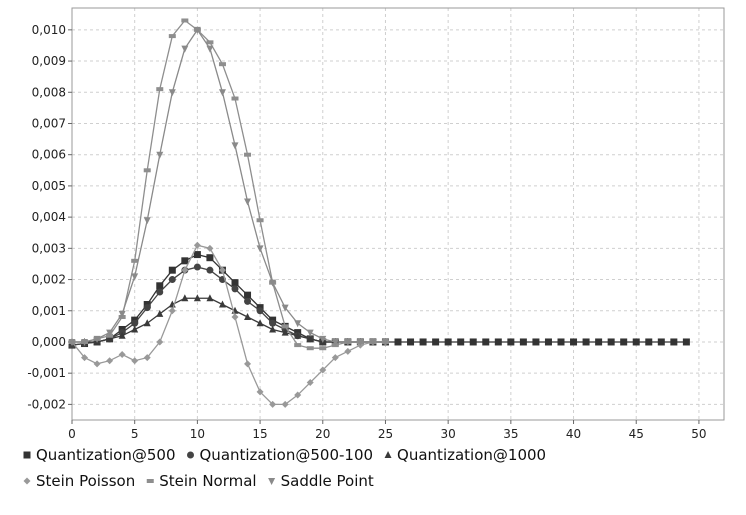 The height and width of the screenshot is (515, 746). I want to click on series-line, so click(228, 325).